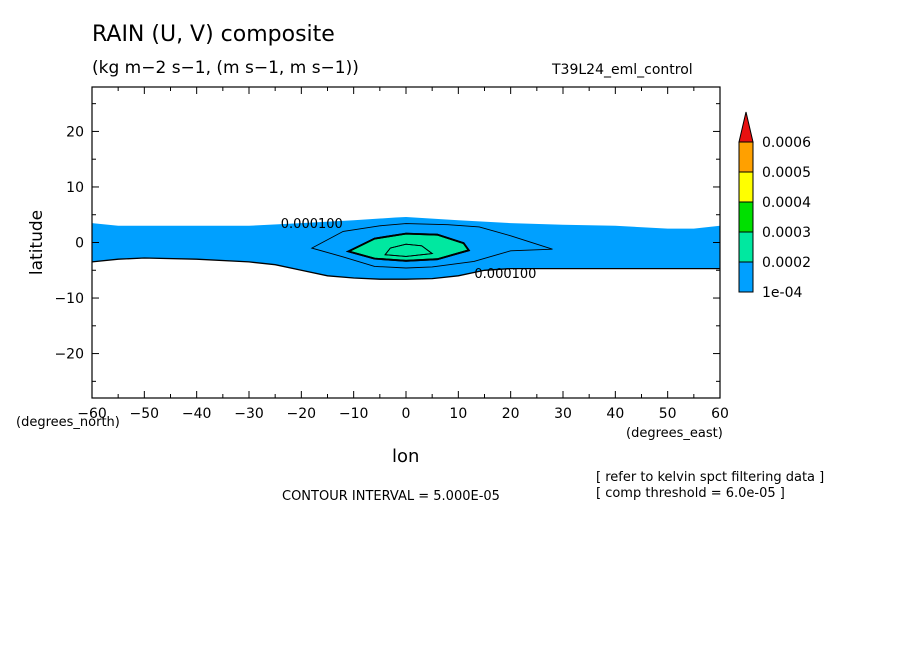  Describe the element at coordinates (197, 414) in the screenshot. I see `x-tick-label: −40` at that location.